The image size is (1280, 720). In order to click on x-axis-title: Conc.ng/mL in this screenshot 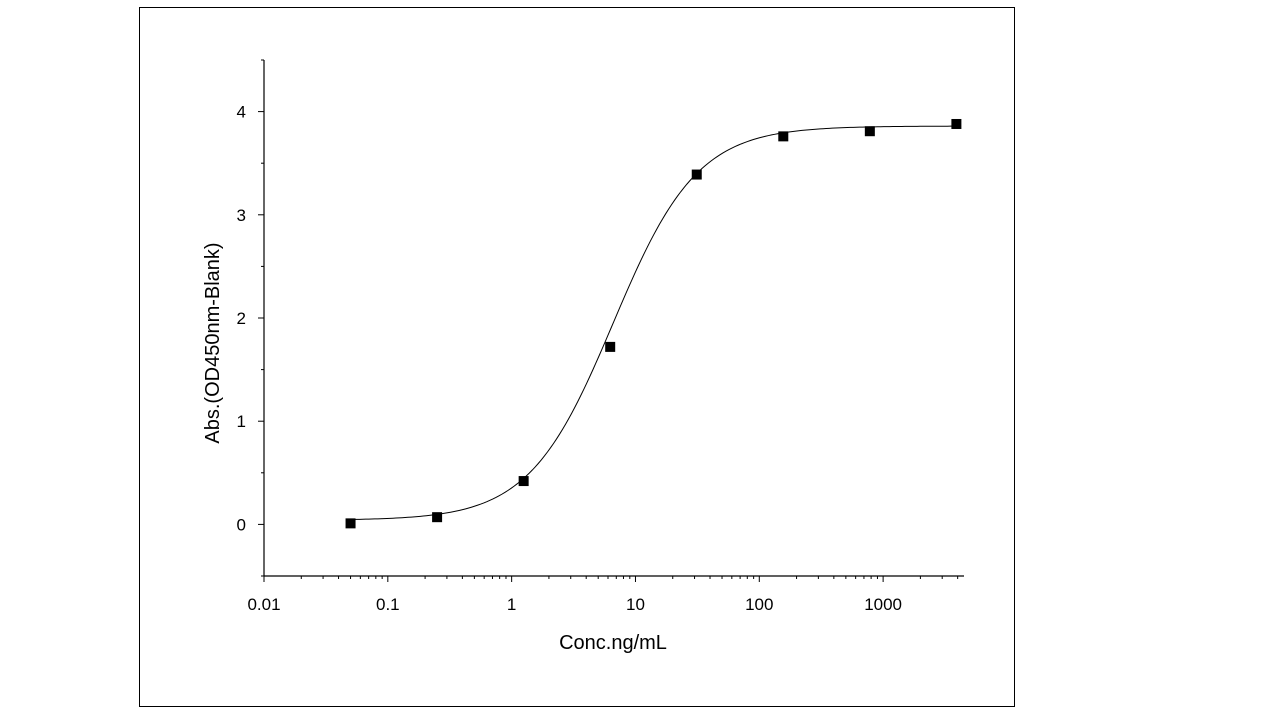, I will do `click(613, 643)`.